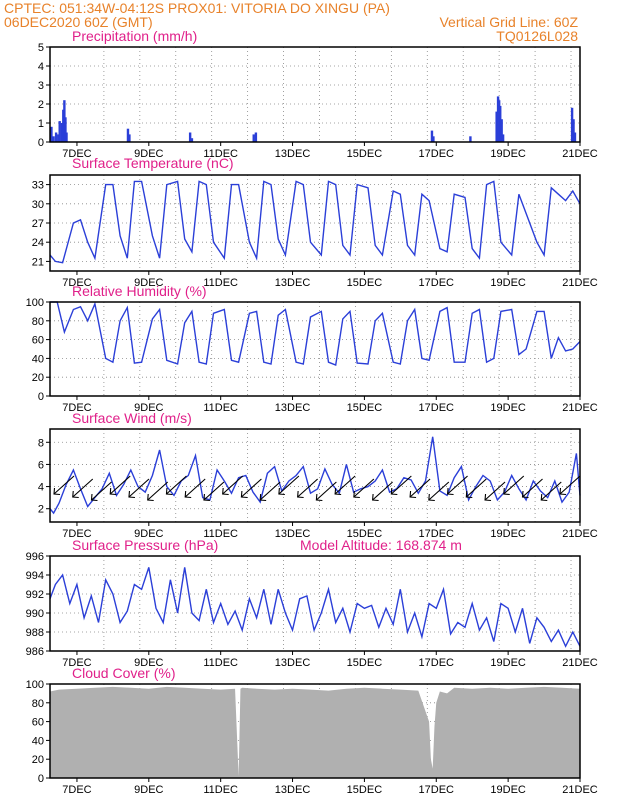 The height and width of the screenshot is (800, 618). What do you see at coordinates (315, 475) in the screenshot?
I see `series-line` at bounding box center [315, 475].